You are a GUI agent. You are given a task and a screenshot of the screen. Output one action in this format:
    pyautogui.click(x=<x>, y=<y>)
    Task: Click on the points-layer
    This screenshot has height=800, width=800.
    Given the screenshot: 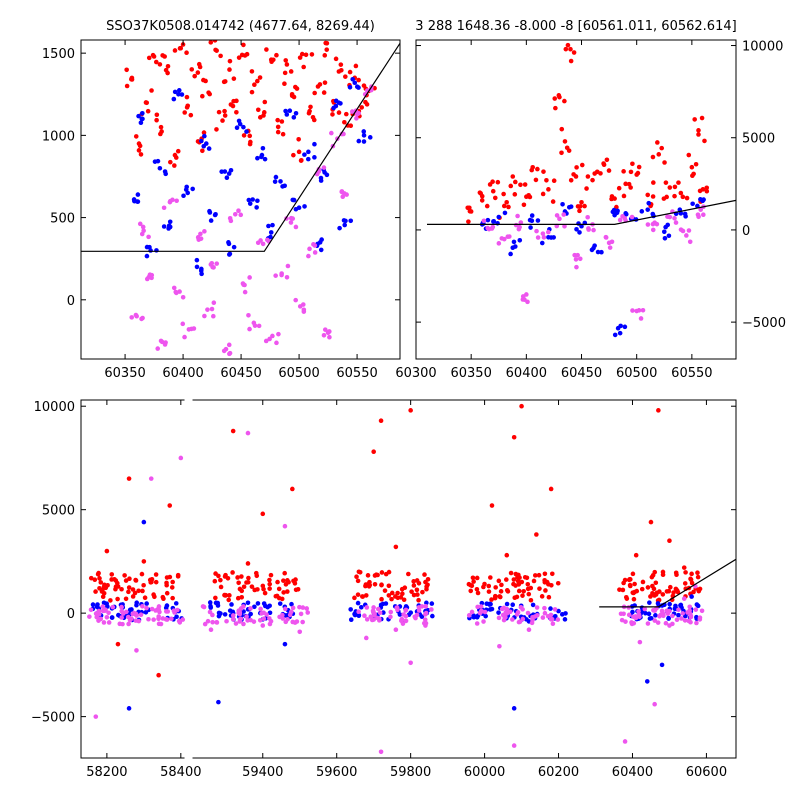 What is the action you would take?
    pyautogui.click(x=250, y=198)
    